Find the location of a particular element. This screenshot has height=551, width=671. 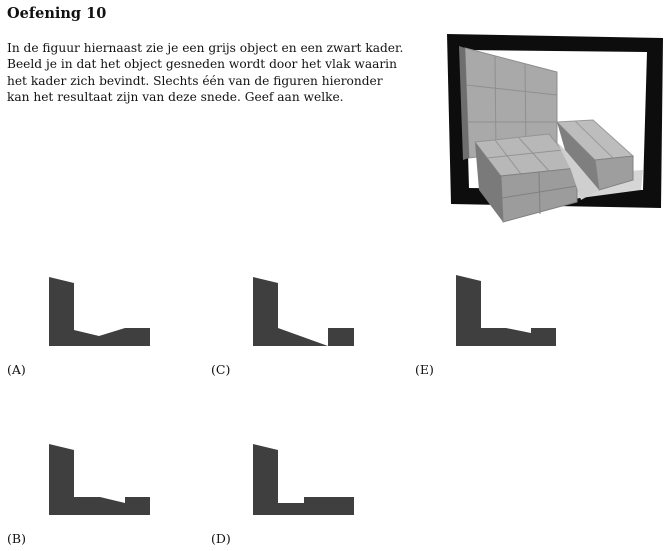

object-and-frame-illustration is located at coordinates (555, 128).